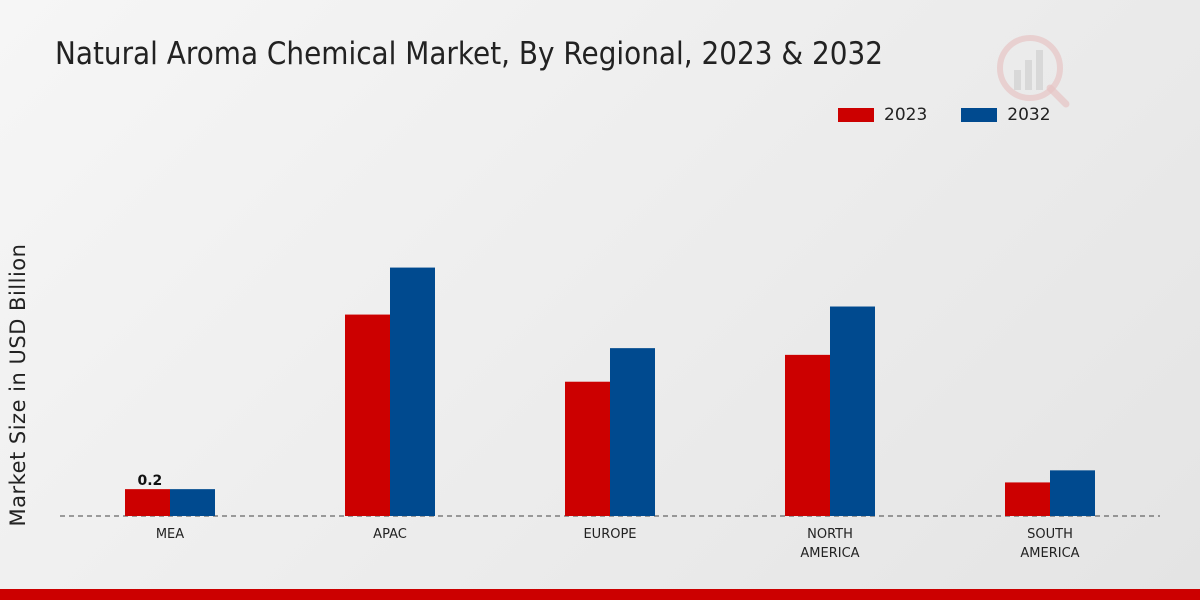 This screenshot has width=1200, height=600. Describe the element at coordinates (390, 534) in the screenshot. I see `x-tick-label-apac: APAC` at that location.